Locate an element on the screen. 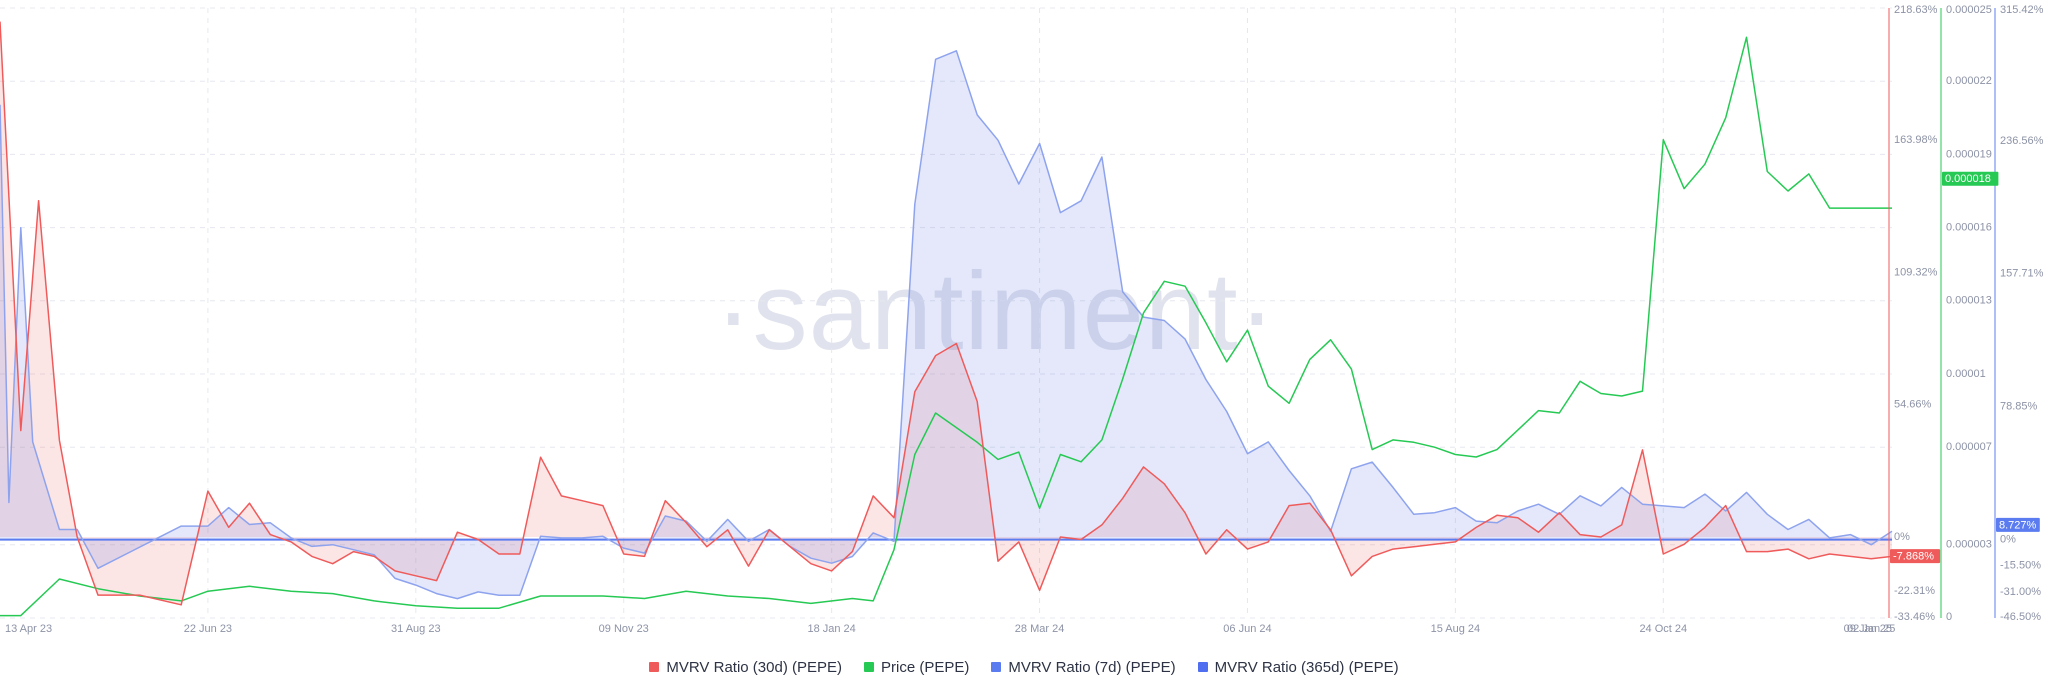  tick-label-x: 18 Jan 24 is located at coordinates (831, 629).